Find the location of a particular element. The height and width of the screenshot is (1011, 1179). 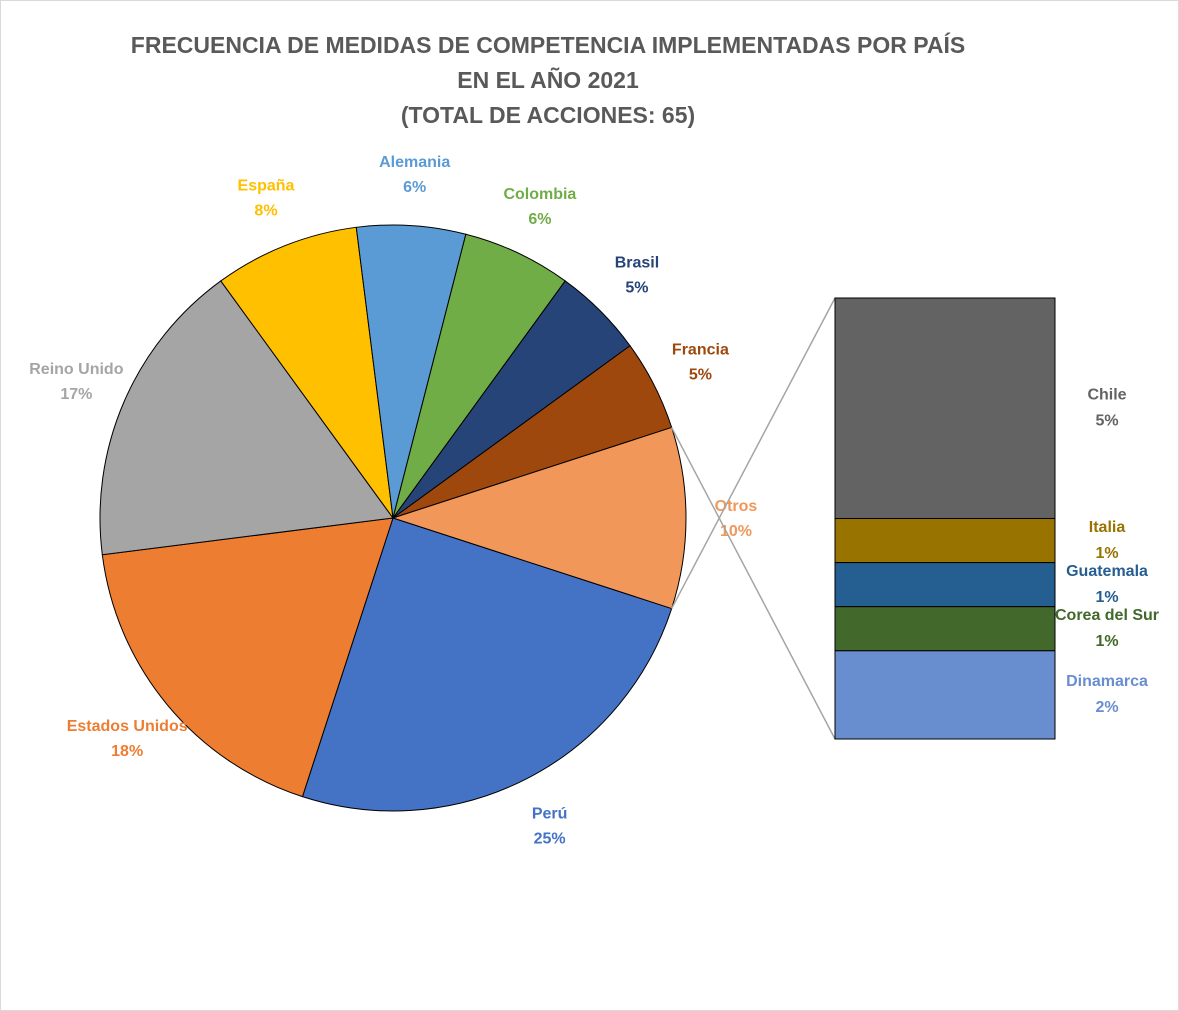

bar-value-label: 5% is located at coordinates (1106, 420).